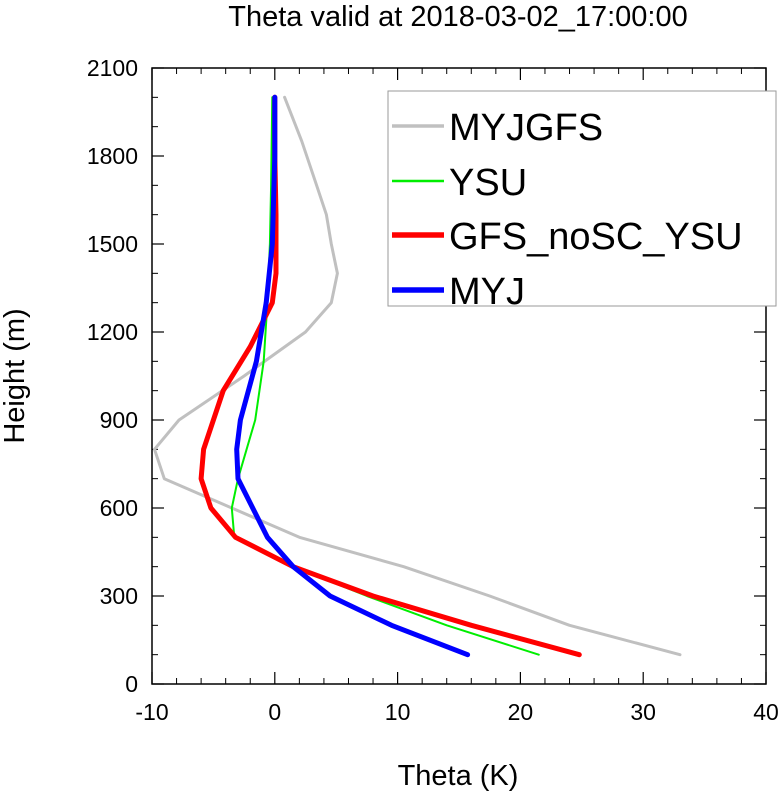 The width and height of the screenshot is (783, 796). What do you see at coordinates (112, 68) in the screenshot?
I see `y-tick-label: 2100` at bounding box center [112, 68].